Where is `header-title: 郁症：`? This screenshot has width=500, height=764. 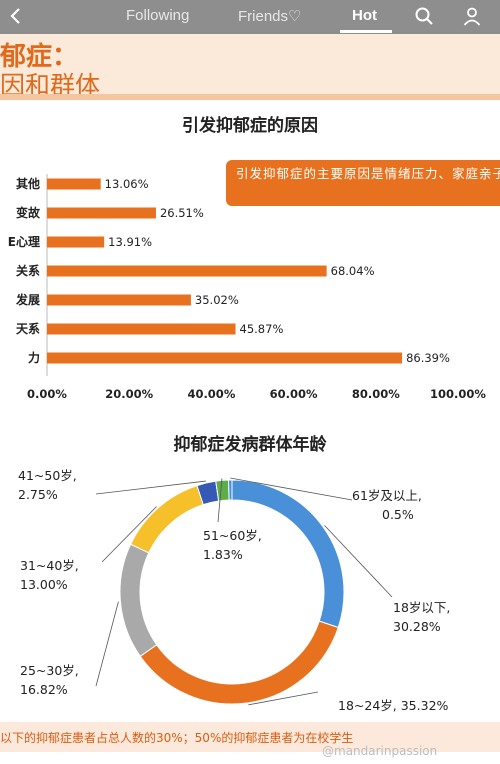
header-title: 郁症： is located at coordinates (39, 57).